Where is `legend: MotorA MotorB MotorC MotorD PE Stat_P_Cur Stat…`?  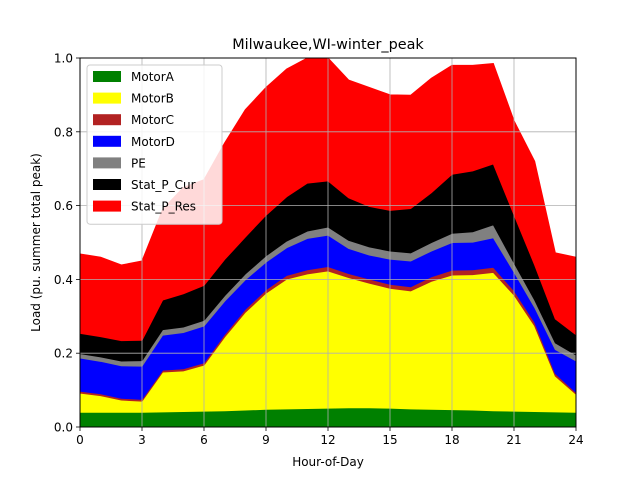
legend: MotorA MotorB MotorC MotorD PE Stat_P_Cur Stat… is located at coordinates (154, 144).